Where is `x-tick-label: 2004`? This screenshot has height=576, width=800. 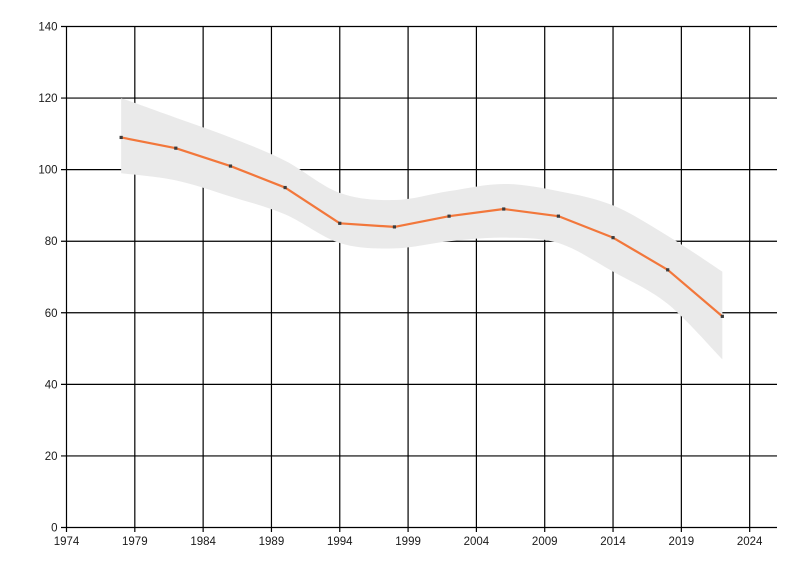 x-tick-label: 2004 is located at coordinates (477, 542).